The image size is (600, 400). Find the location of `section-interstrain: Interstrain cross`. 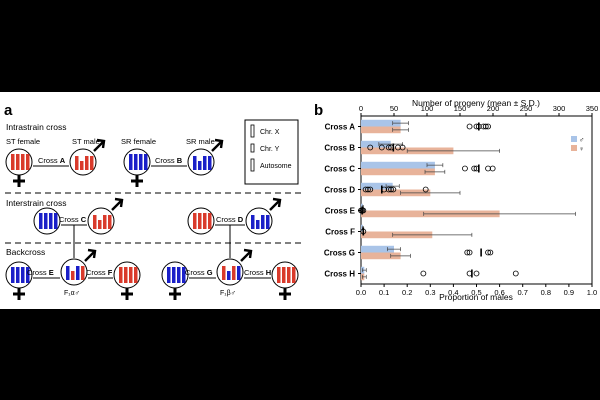

section-interstrain: Interstrain cross is located at coordinates (36, 203).